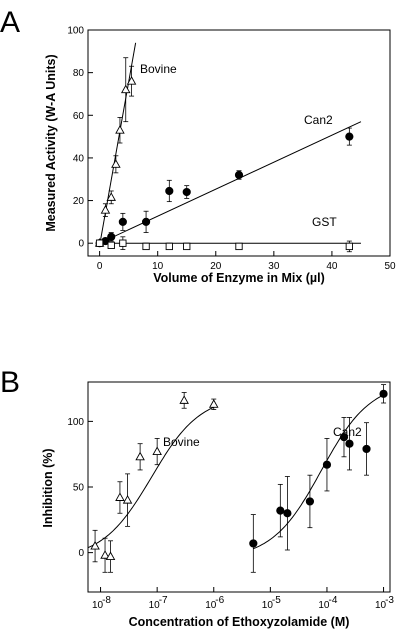 The height and width of the screenshot is (632, 400). What do you see at coordinates (318, 472) in the screenshot?
I see `panel-b-fit-can2` at bounding box center [318, 472].